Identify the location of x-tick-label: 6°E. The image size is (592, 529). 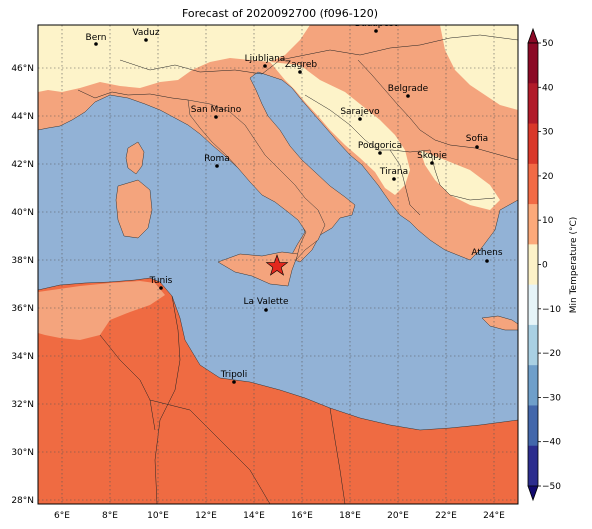
(62, 516).